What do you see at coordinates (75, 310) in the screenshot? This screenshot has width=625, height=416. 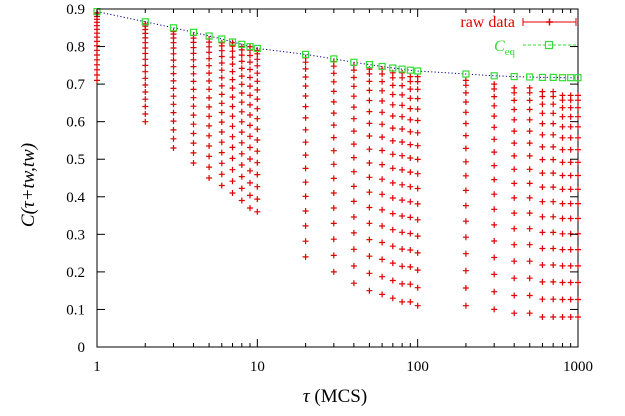 I see `y-tick-label: 0.1` at bounding box center [75, 310].